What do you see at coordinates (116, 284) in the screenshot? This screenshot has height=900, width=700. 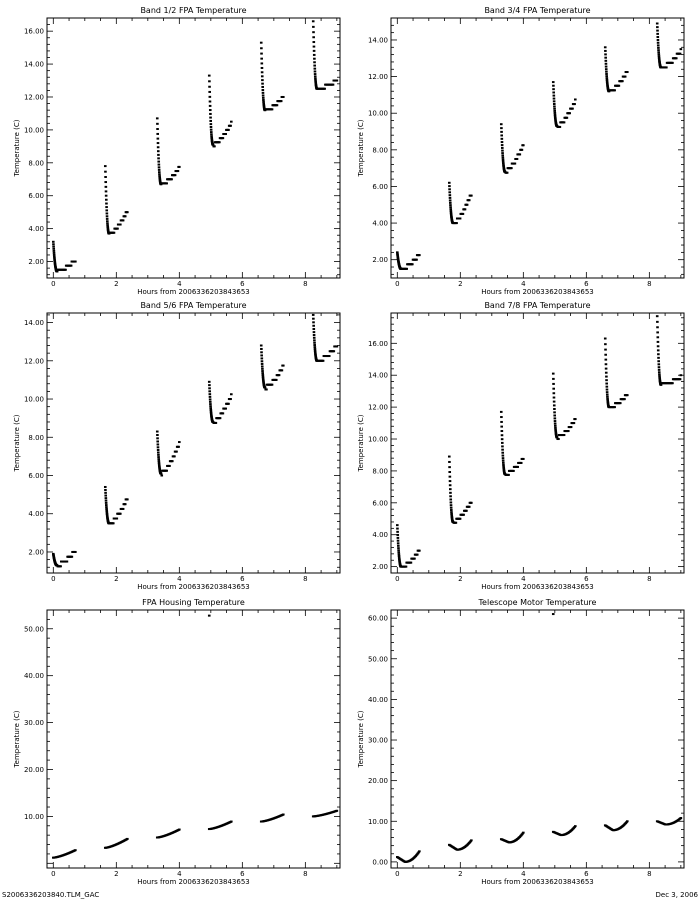 I see `x-tick-label: 2` at bounding box center [116, 284].